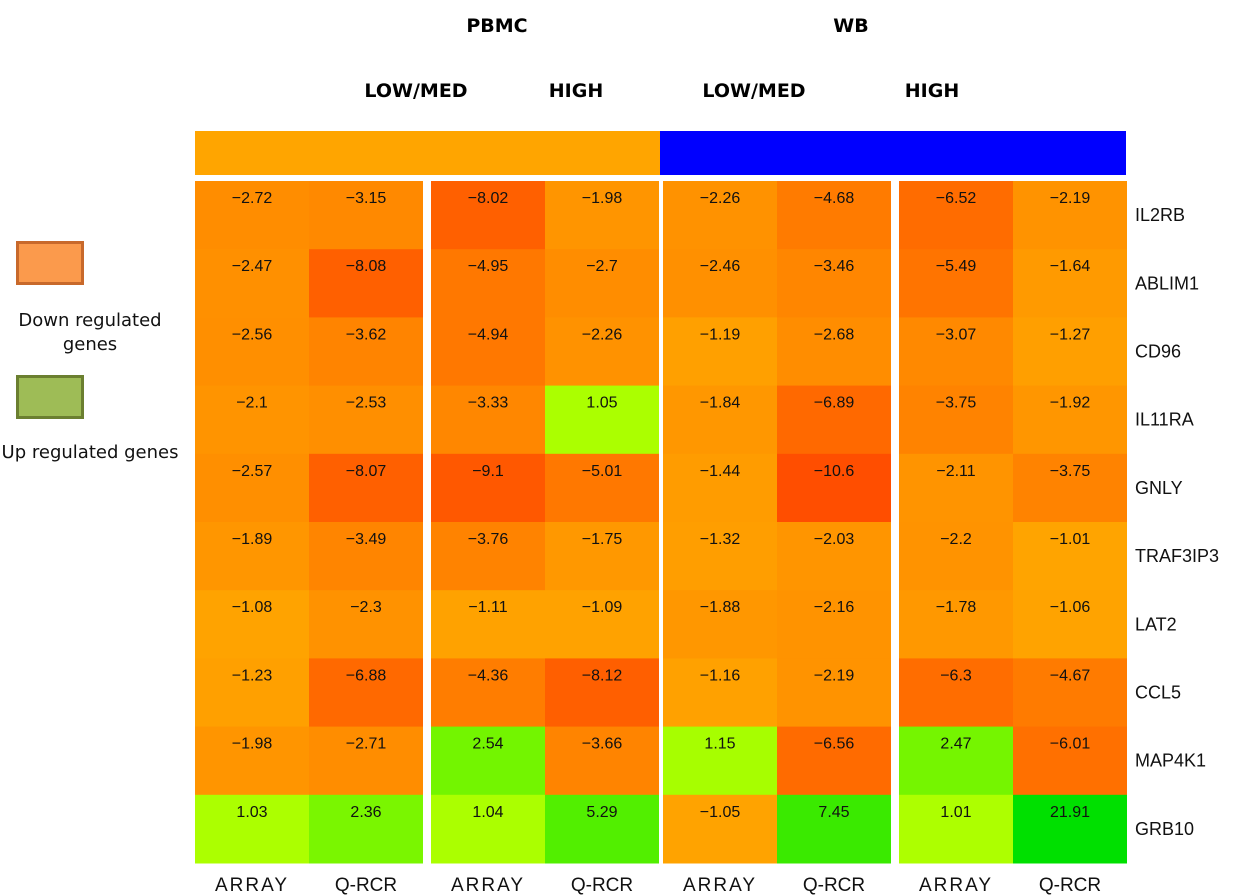 The image size is (1240, 896). Describe the element at coordinates (720, 539) in the screenshot. I see `cell-value-label: −1.32` at that location.